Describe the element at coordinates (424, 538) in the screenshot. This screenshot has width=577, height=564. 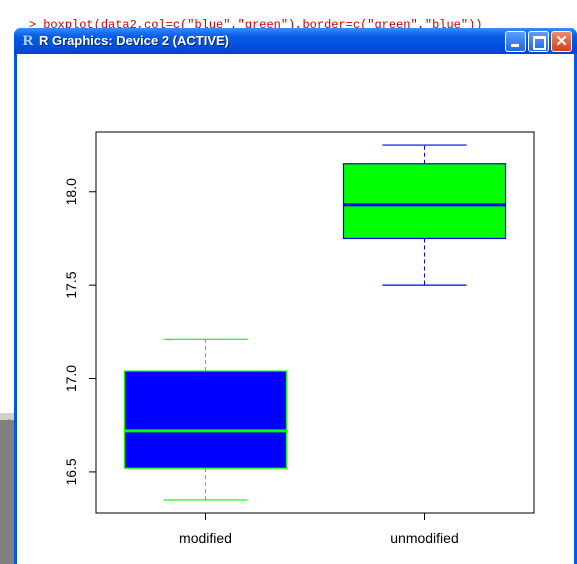
I see `x-tick-label: unmodified` at that location.